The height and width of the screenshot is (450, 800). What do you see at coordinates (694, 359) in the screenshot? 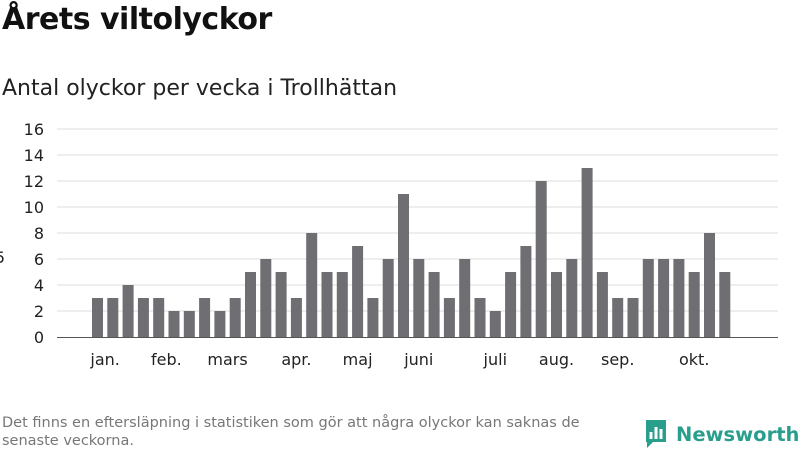
I see `x-month-label: okt.` at bounding box center [694, 359].